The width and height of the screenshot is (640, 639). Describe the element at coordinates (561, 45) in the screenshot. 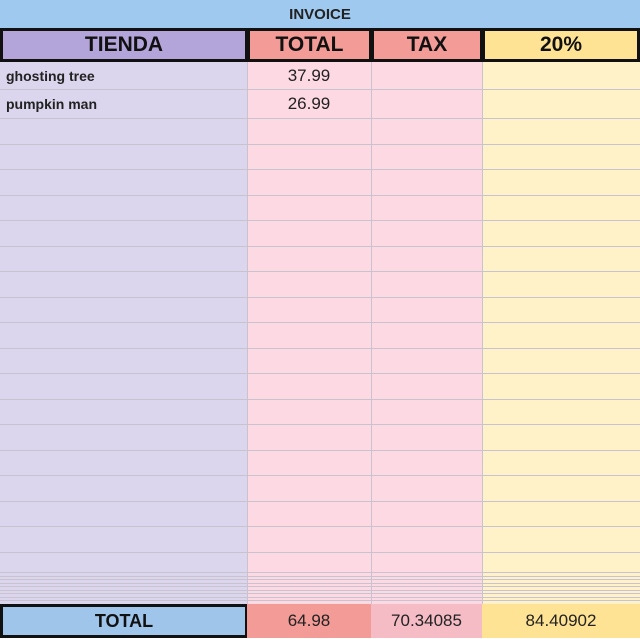

I see `column-header: 20%` at that location.